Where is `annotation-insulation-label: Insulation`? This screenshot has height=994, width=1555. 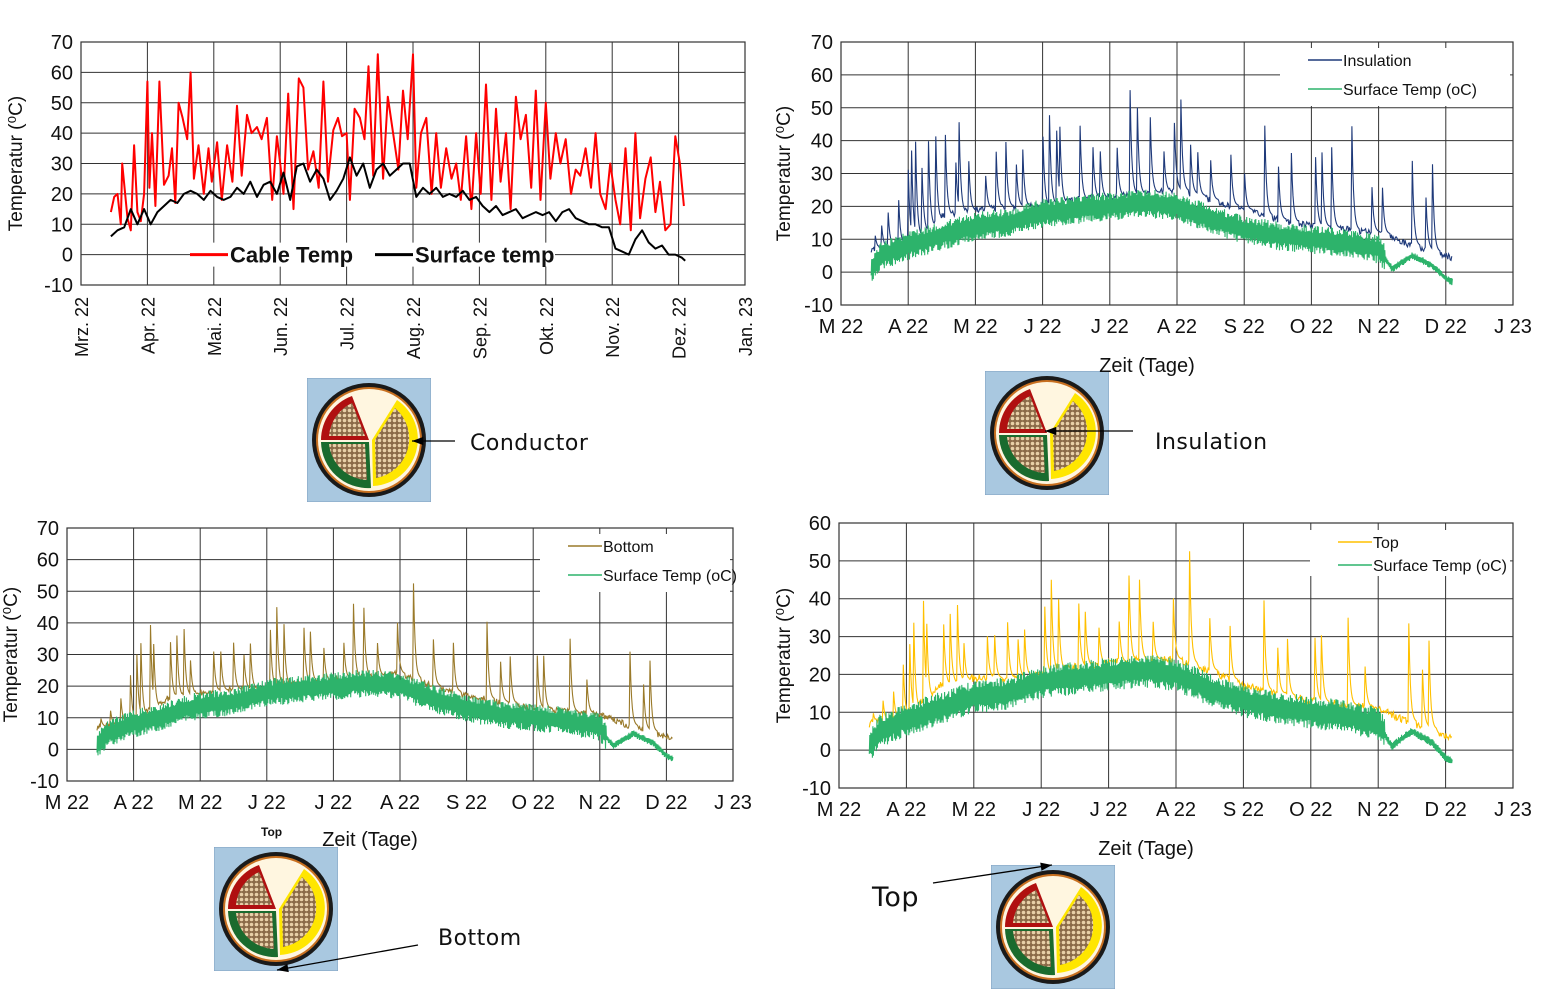
annotation-insulation-label: Insulation is located at coordinates (1211, 442).